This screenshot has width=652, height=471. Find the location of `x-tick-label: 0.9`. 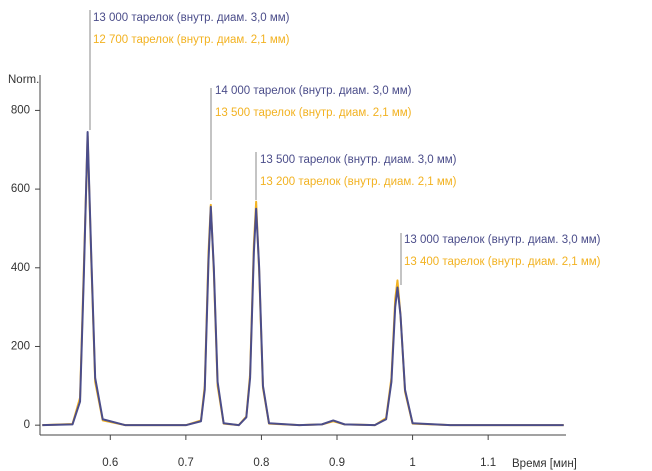

x-tick-label: 0.9 is located at coordinates (337, 463).